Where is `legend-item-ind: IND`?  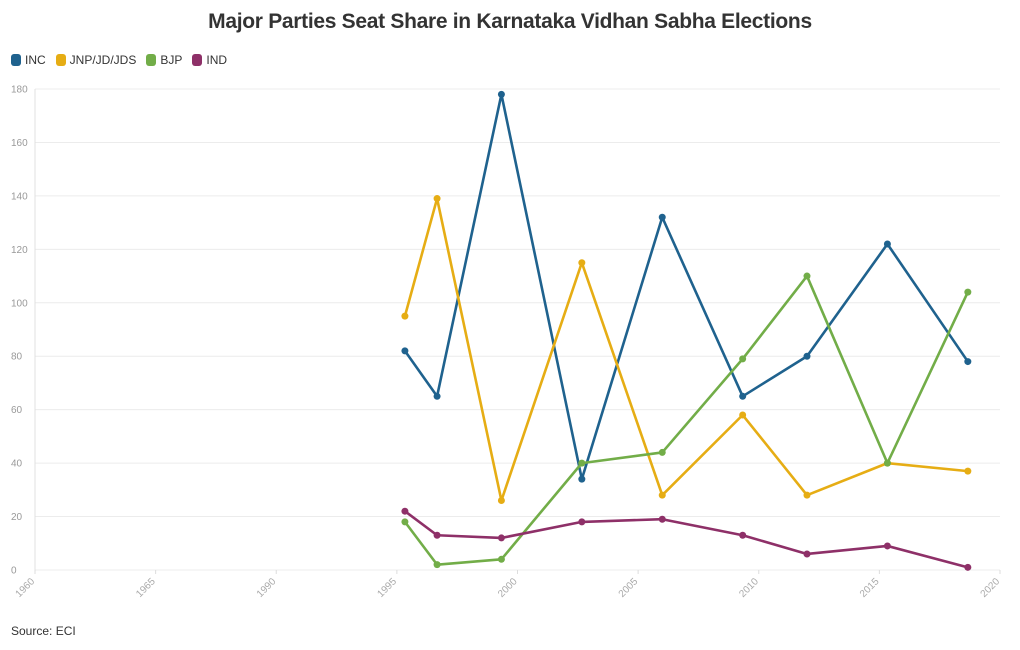 legend-item-ind: IND is located at coordinates (209, 60).